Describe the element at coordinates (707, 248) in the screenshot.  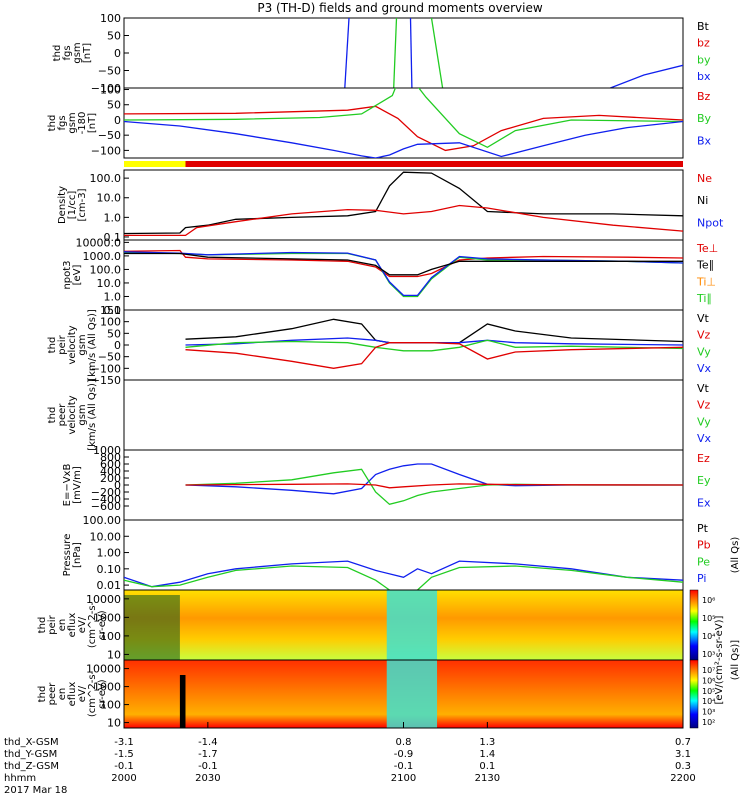
I see `legend-entry: Te⊥` at that location.